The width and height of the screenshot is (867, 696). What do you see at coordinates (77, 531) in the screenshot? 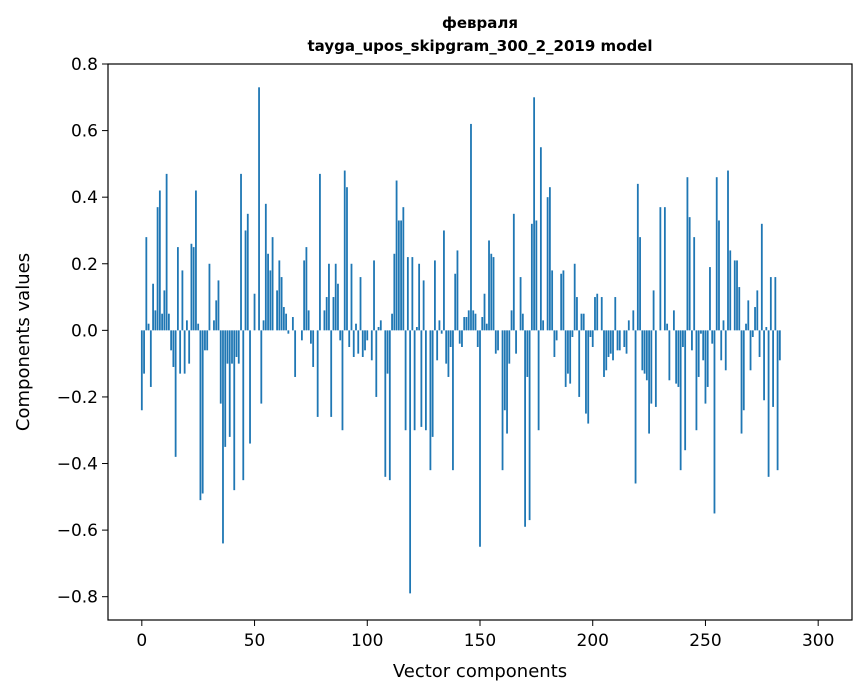
I see `y-tick-label: −0.6` at bounding box center [77, 531].